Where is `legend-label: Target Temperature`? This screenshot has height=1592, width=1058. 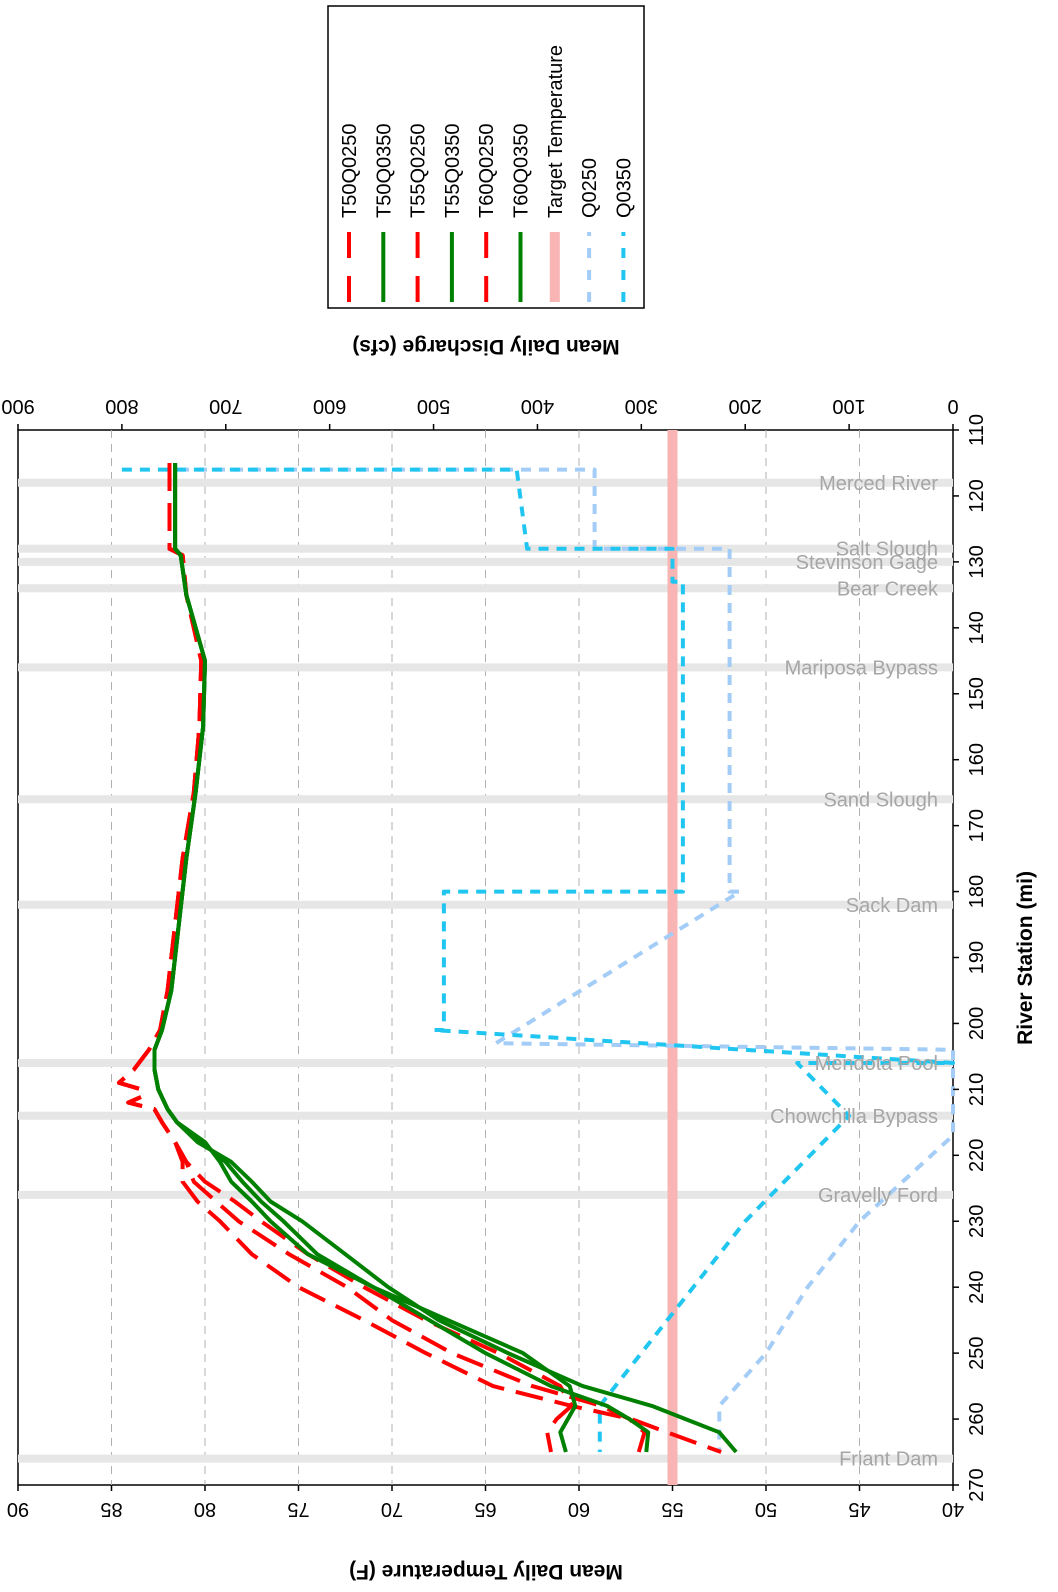 legend-label: Target Temperature is located at coordinates (556, 131).